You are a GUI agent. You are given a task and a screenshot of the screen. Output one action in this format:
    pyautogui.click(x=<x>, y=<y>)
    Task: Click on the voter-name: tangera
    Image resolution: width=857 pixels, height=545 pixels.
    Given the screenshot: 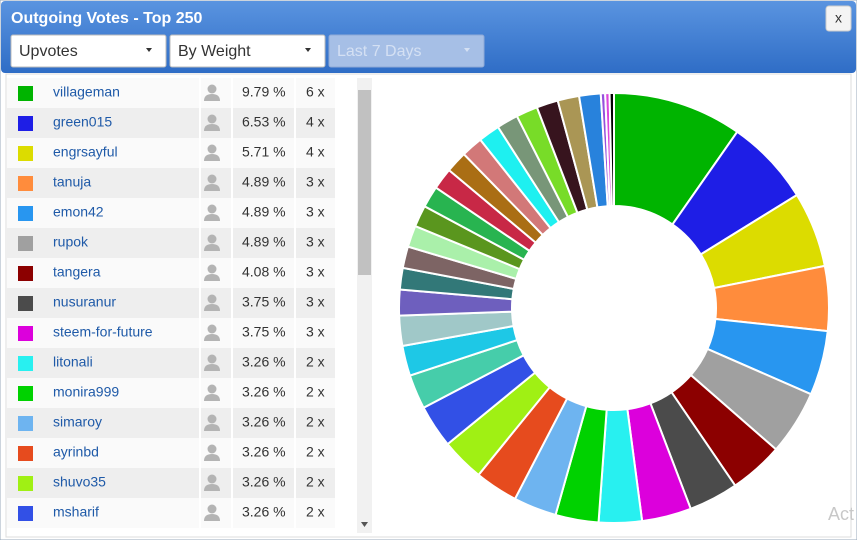 What is the action you would take?
    pyautogui.click(x=77, y=272)
    